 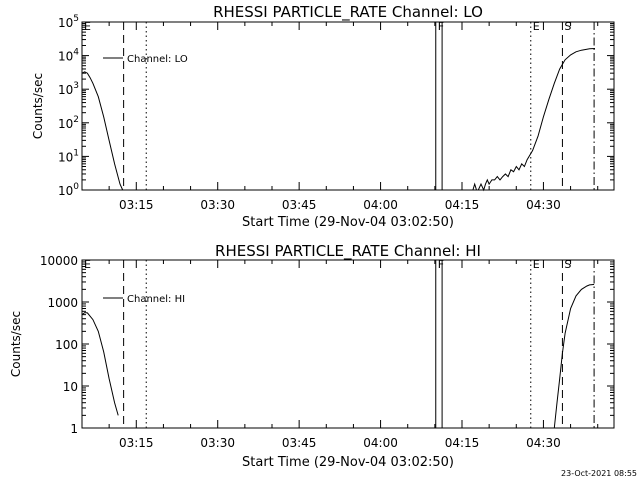 What do you see at coordinates (59, 261) in the screenshot?
I see `y-tick-label: 10000` at bounding box center [59, 261].